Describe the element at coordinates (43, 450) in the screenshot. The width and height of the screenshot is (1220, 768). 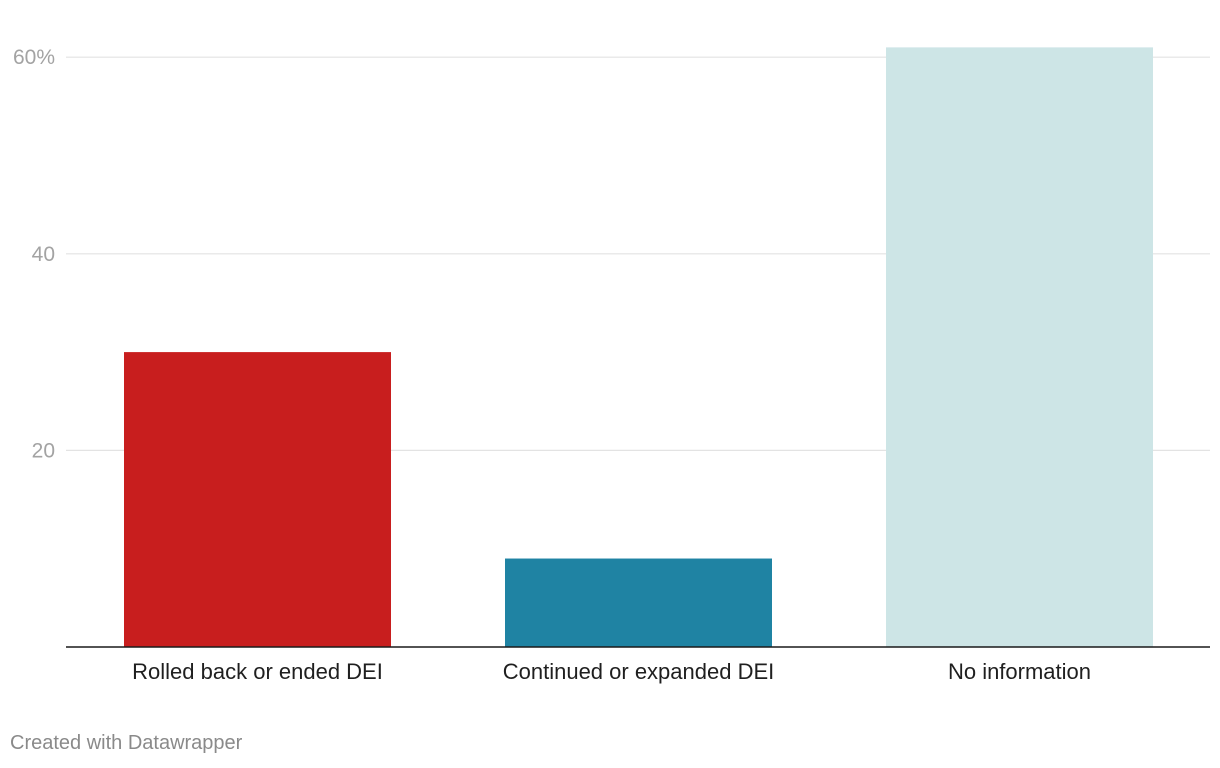
I see `y-tick-label-20: 20` at that location.